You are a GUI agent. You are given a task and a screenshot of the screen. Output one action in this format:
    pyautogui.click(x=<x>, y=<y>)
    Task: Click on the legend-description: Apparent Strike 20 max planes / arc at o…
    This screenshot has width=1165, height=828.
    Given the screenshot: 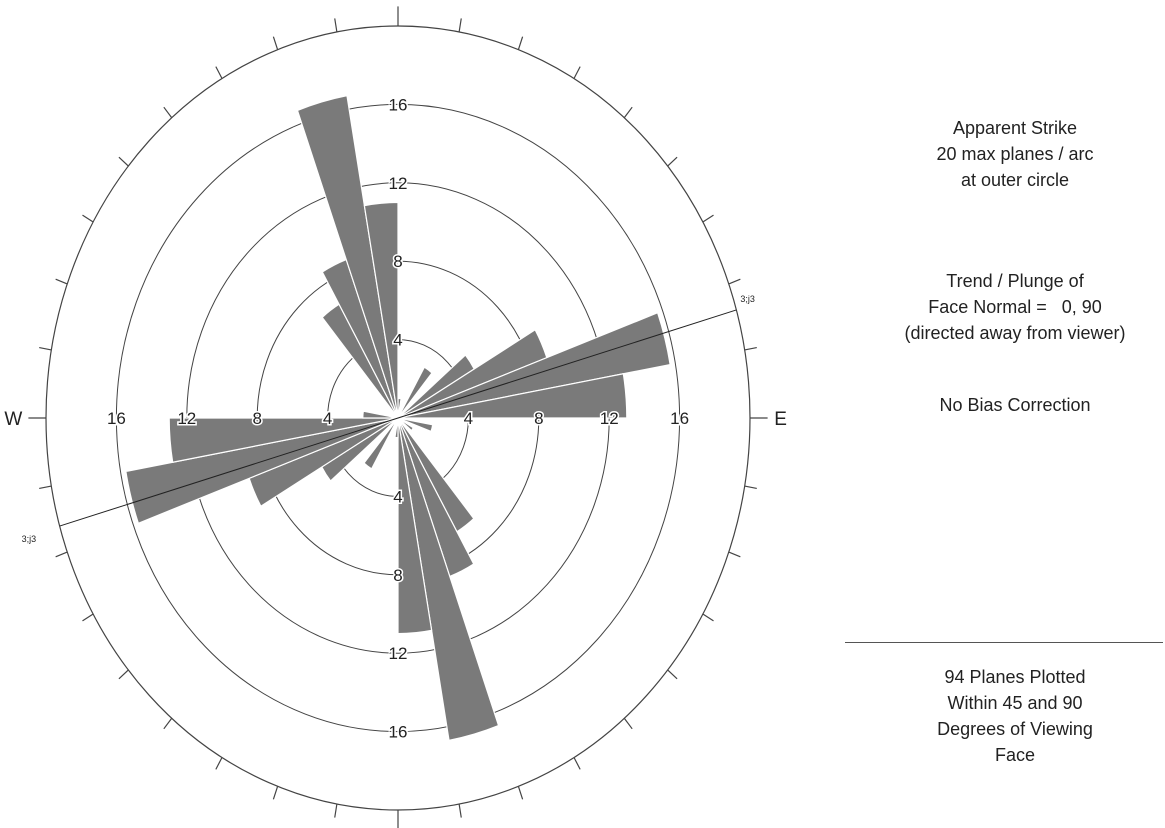 What is the action you would take?
    pyautogui.click(x=1015, y=154)
    